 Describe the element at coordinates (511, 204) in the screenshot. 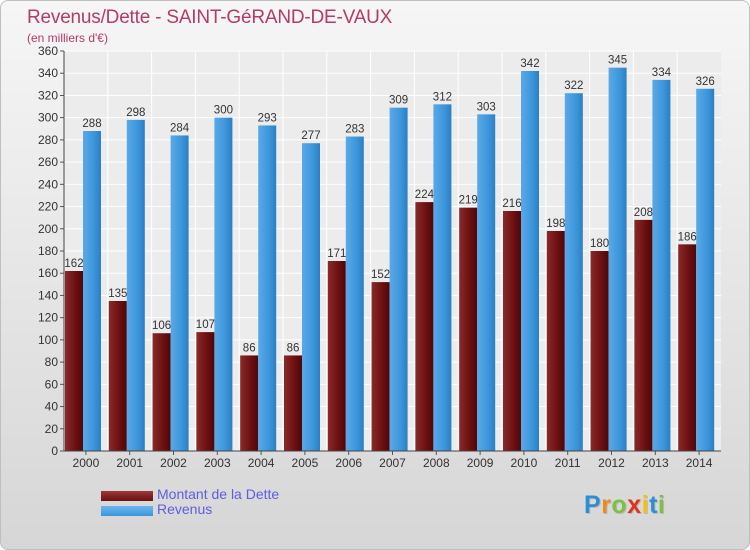

I see `debt-value-label: 216` at that location.